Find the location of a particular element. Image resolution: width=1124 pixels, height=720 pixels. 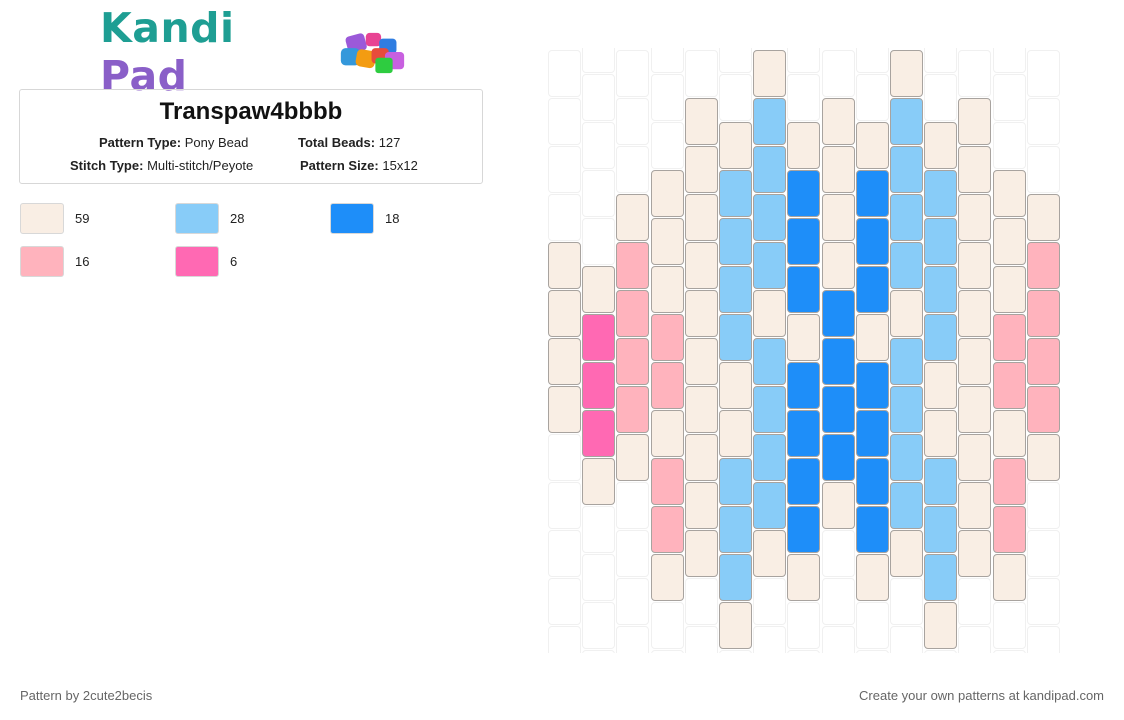

kandipad-promo-link: Create your own patterns at kandipad.com is located at coordinates (981, 695).